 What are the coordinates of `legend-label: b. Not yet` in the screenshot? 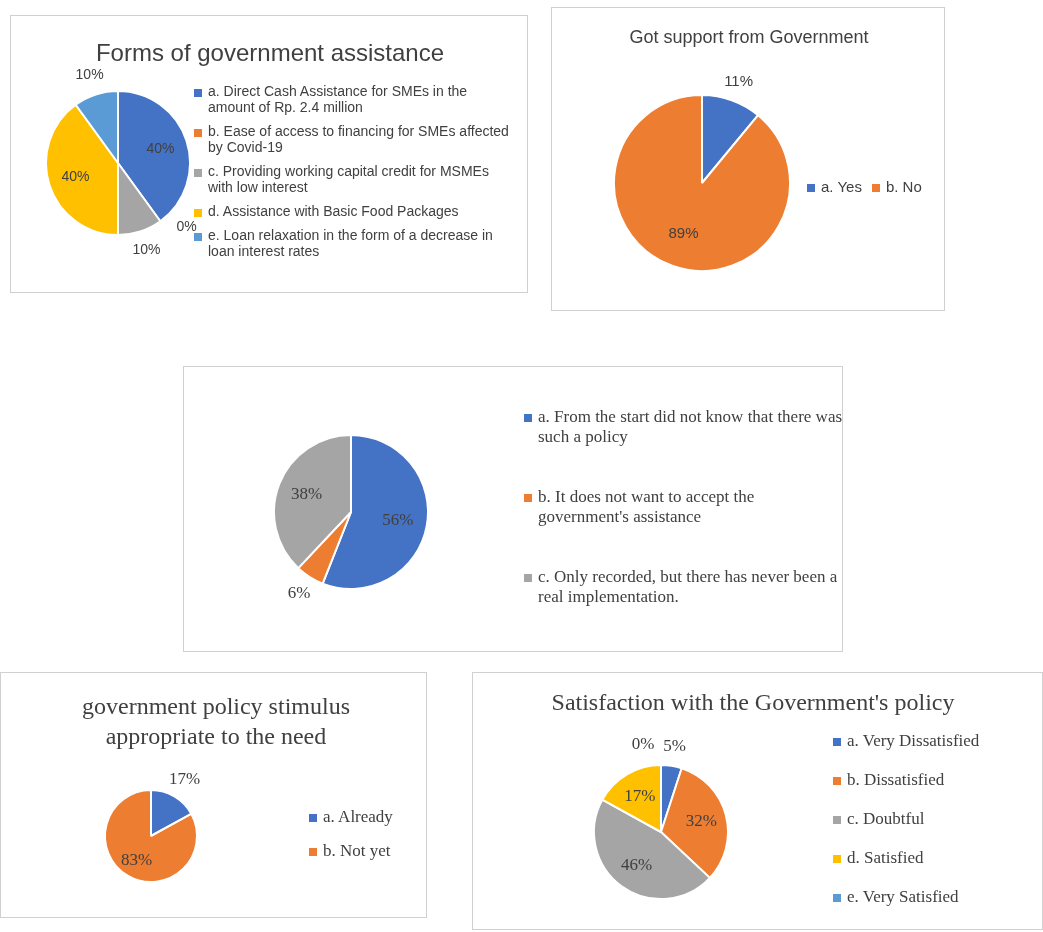 It's located at (357, 851).